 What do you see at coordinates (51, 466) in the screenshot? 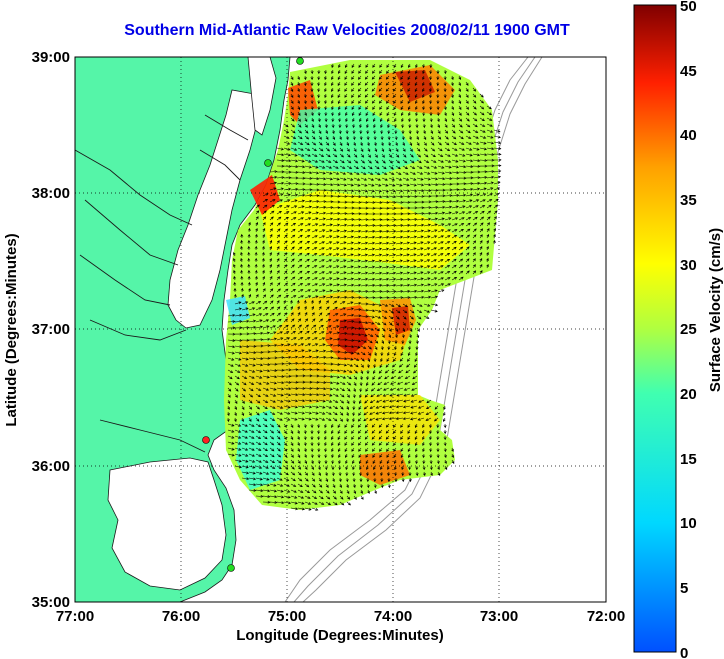
I see `y-tick: 36:00` at bounding box center [51, 466].